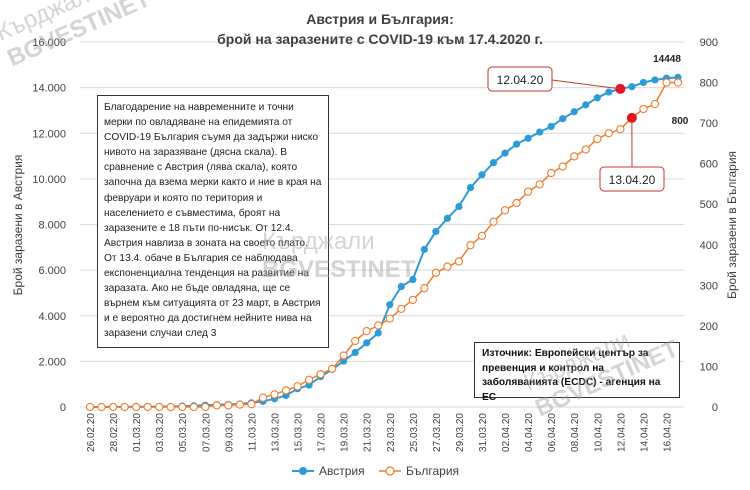 The height and width of the screenshot is (490, 750). Describe the element at coordinates (345, 432) in the screenshot. I see `x-tick-label: 19.03.20` at that location.